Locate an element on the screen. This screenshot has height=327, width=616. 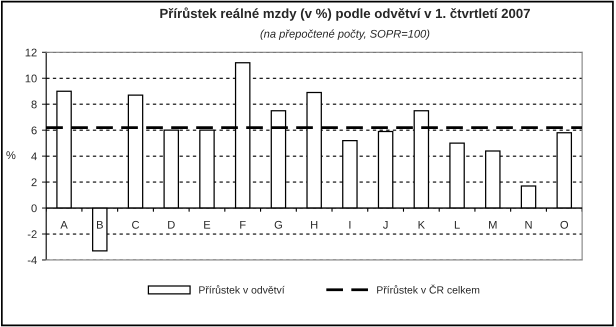
legend-label: Přírůstek v ČR celkem is located at coordinates (428, 289).